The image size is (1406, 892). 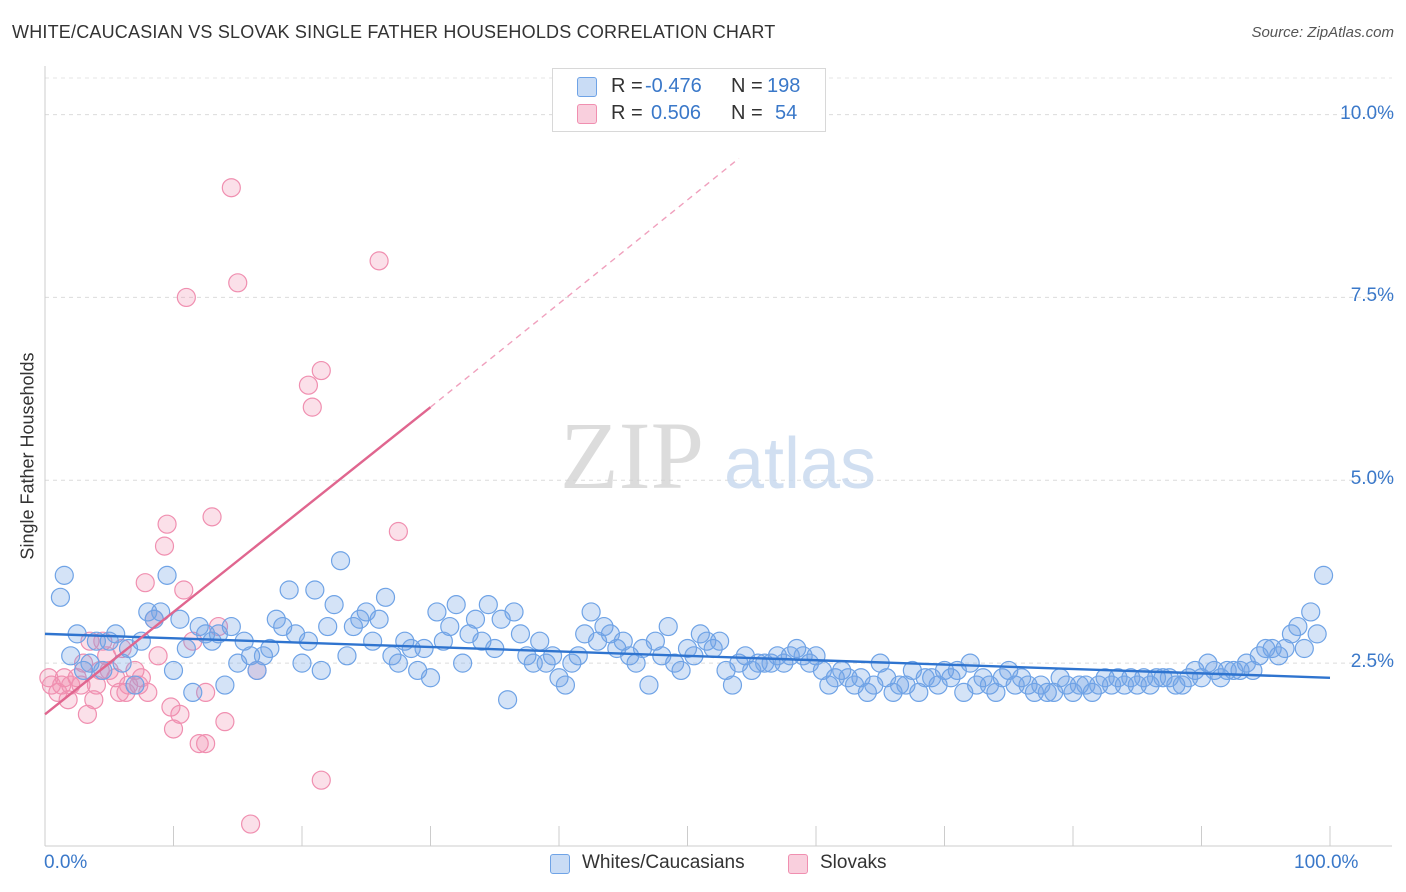 I want to click on y-axis-label: Single Father Households, so click(x=27, y=456).